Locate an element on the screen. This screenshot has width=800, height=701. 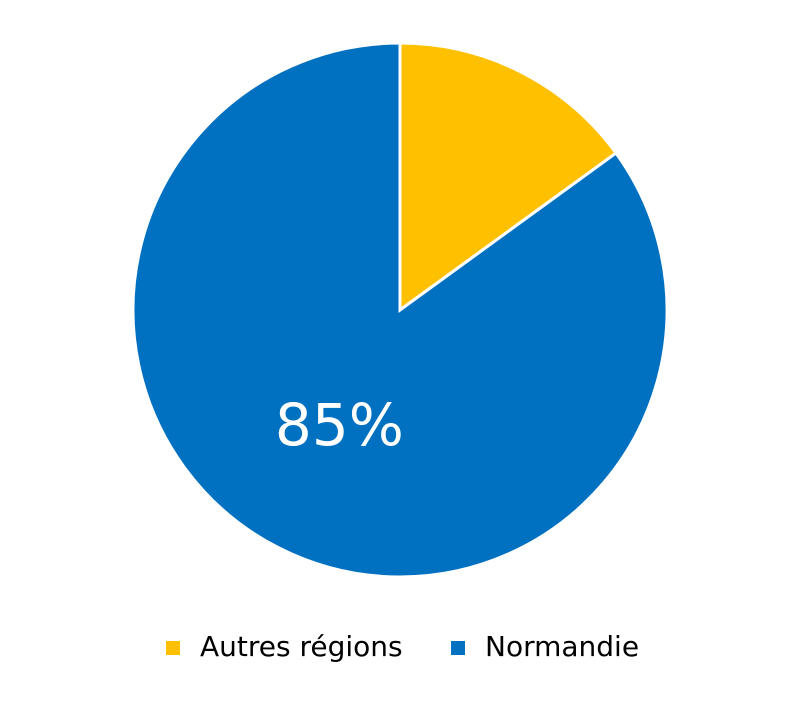
data-label: 85% is located at coordinates (339, 425).